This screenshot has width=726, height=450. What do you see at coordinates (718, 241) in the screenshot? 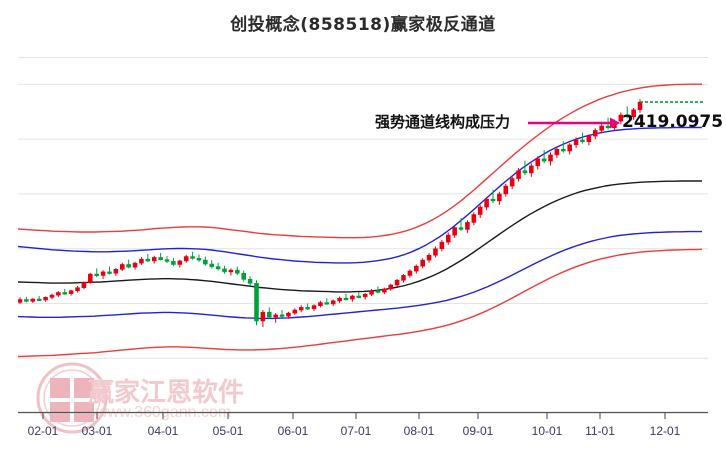
I see `y-axis-tick-label: 1750` at bounding box center [718, 241].